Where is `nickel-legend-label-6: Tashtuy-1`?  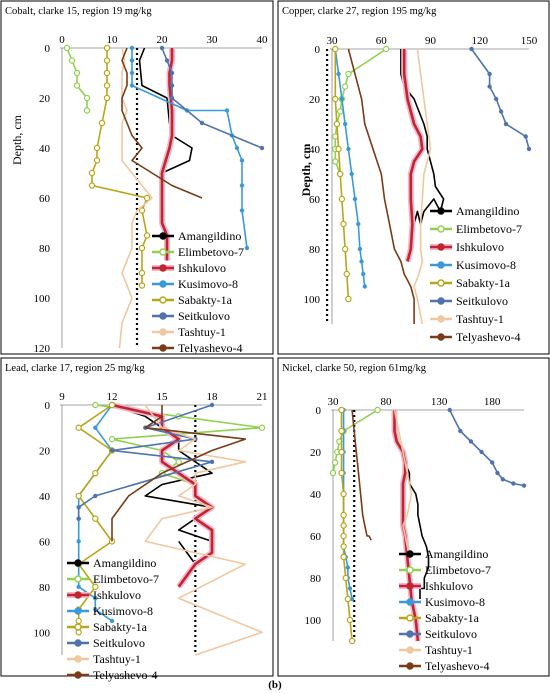
nickel-legend-label-6: Tashtuy-1 is located at coordinates (449, 650).